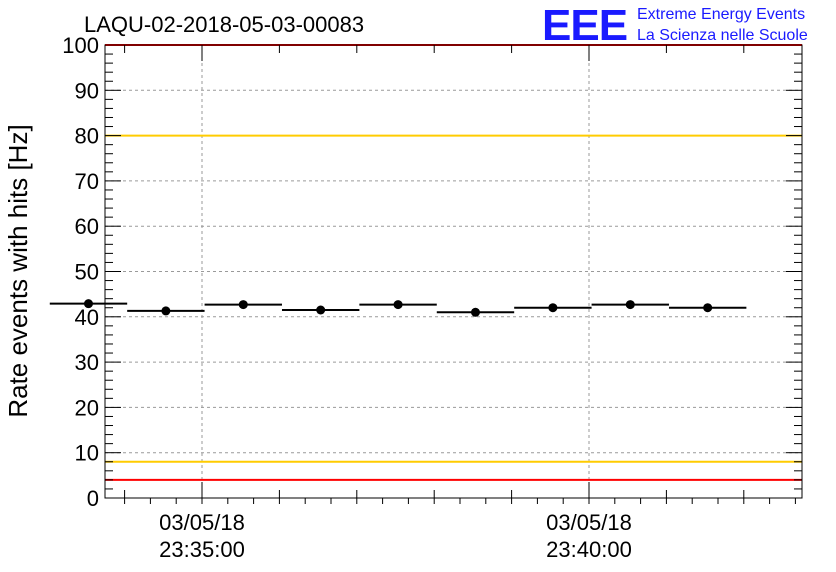 This screenshot has width=836, height=572. What do you see at coordinates (87, 90) in the screenshot?
I see `y-tick-label: 90` at bounding box center [87, 90].